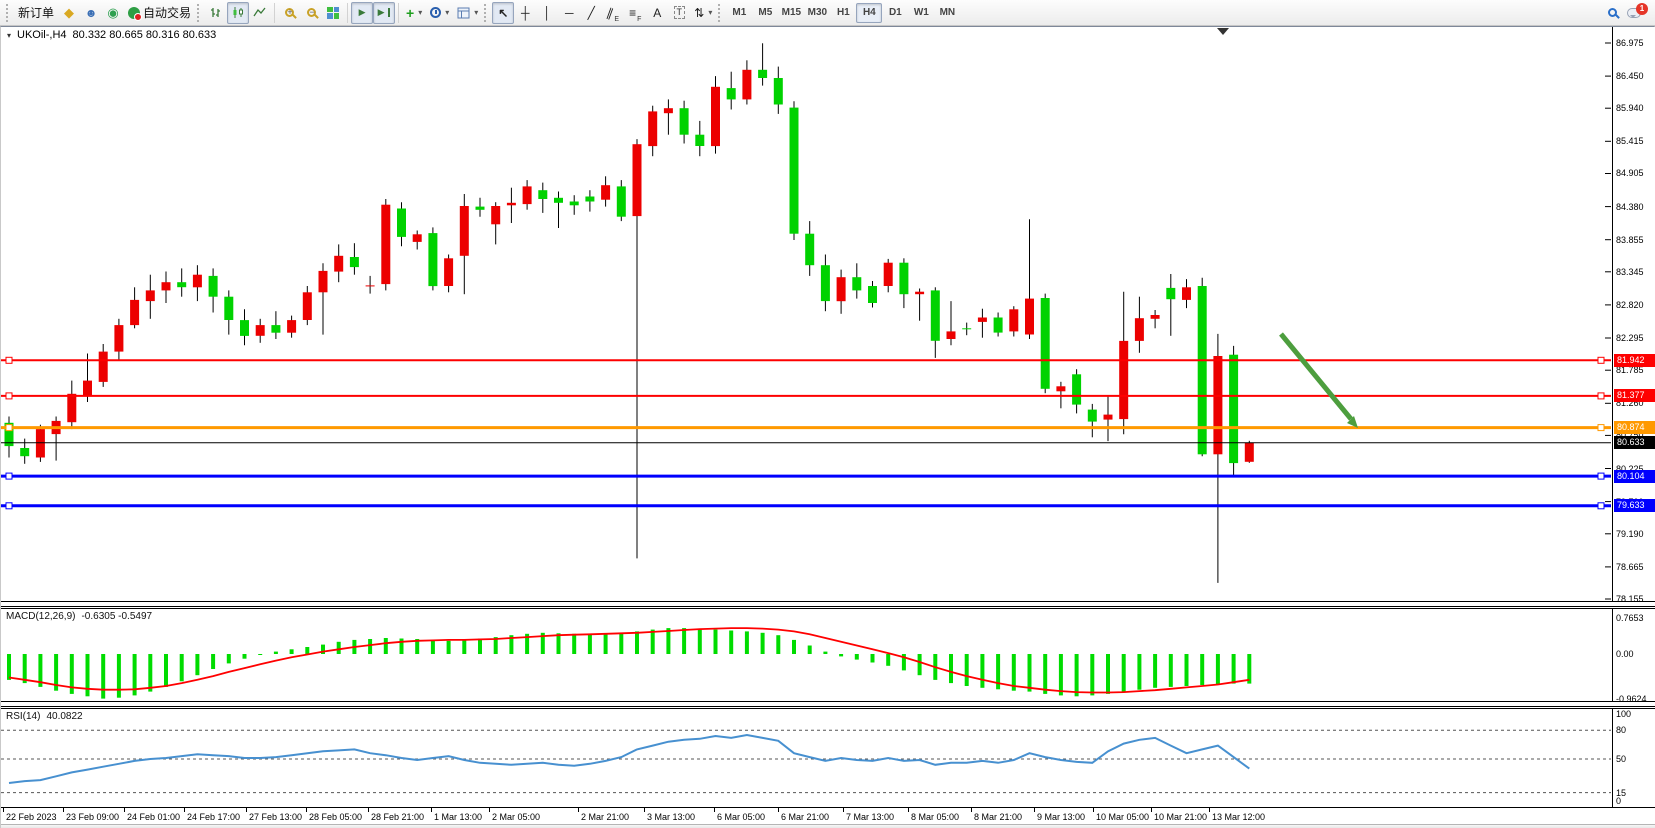  What do you see at coordinates (31, 817) in the screenshot?
I see `time-axis-label: 22 Feb 2023` at bounding box center [31, 817].